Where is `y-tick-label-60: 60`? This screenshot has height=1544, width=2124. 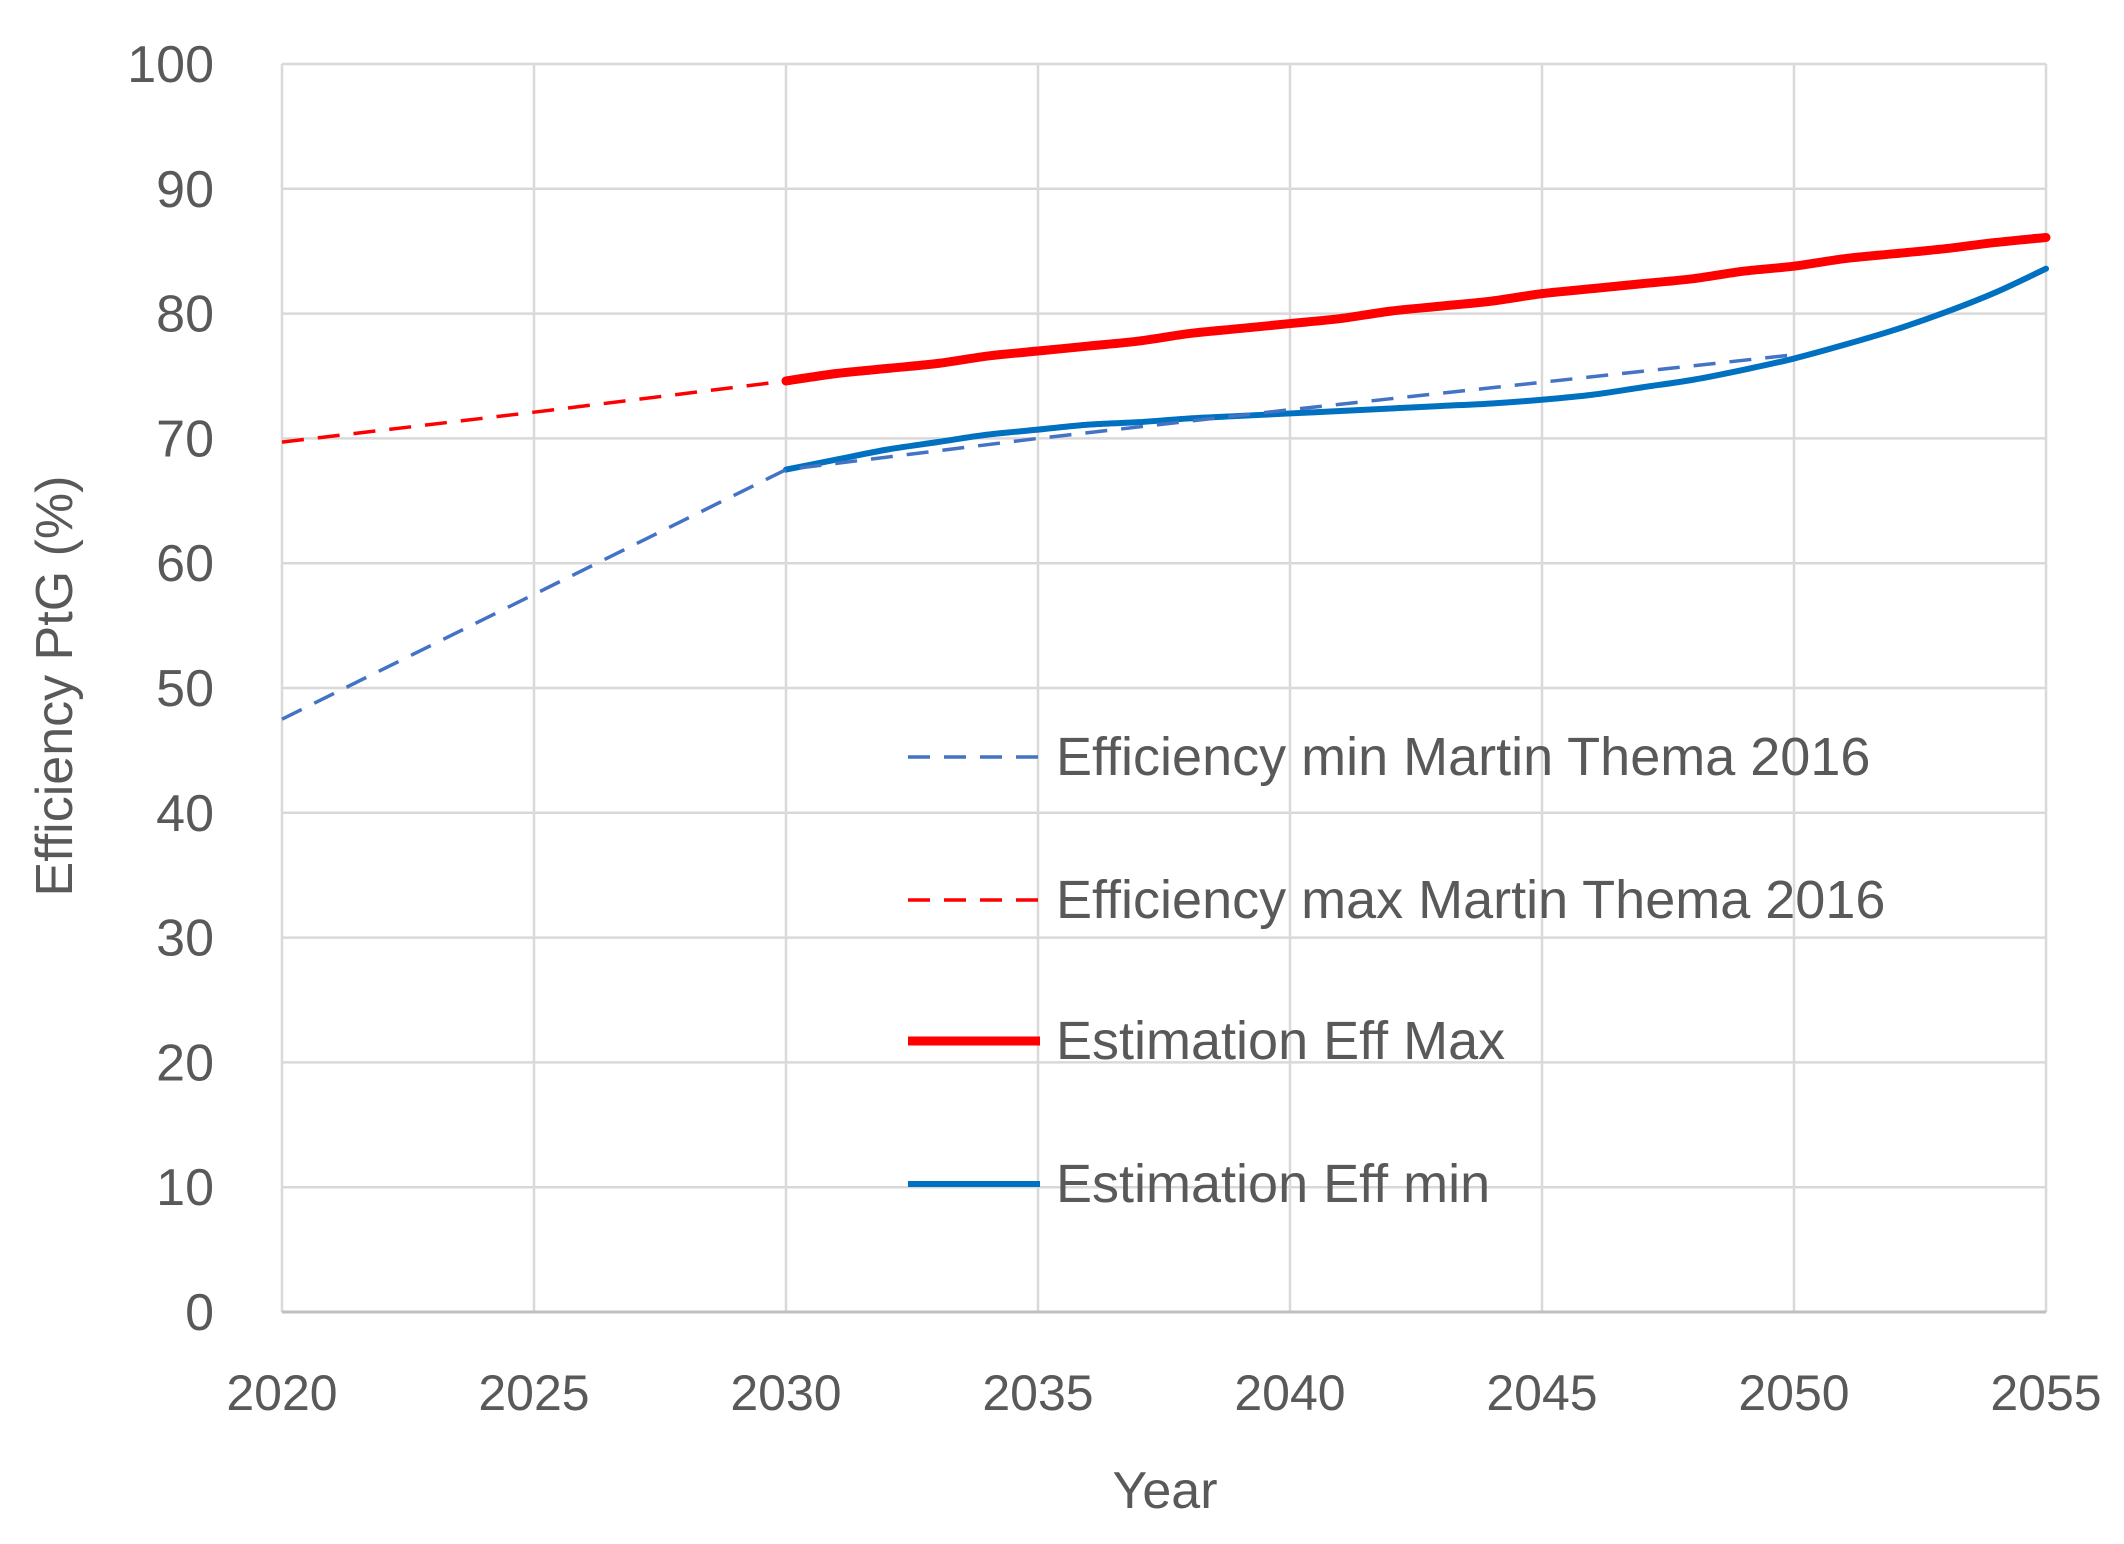 y-tick-label-60: 60 is located at coordinates (185, 564).